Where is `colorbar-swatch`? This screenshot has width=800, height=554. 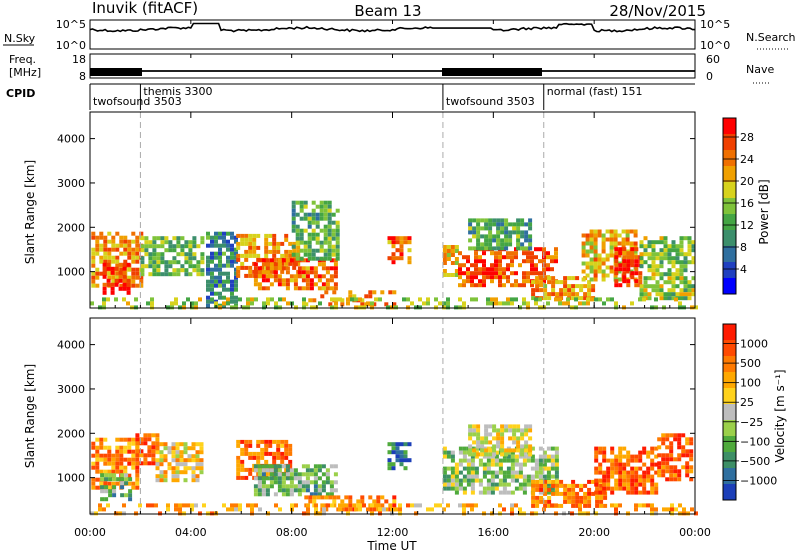
colorbar-swatch is located at coordinates (729, 412).